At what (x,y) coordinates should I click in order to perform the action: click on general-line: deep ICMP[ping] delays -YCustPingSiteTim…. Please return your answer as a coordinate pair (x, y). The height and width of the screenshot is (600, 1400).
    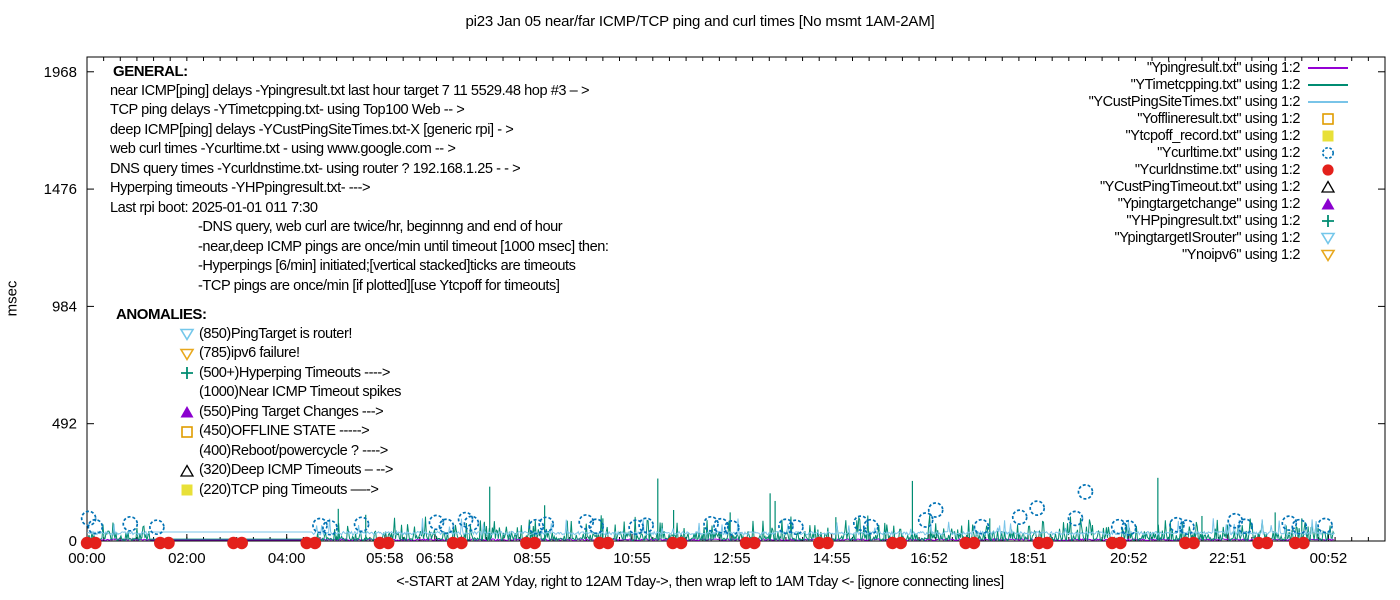
    Looking at the image, I should click on (312, 129).